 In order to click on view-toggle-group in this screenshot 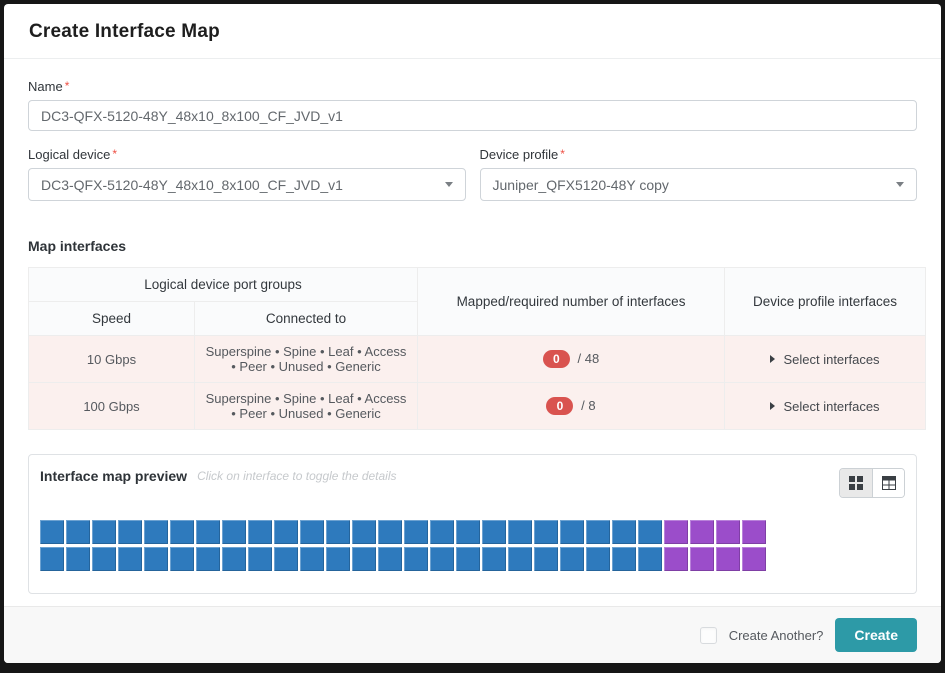, I will do `click(872, 483)`.